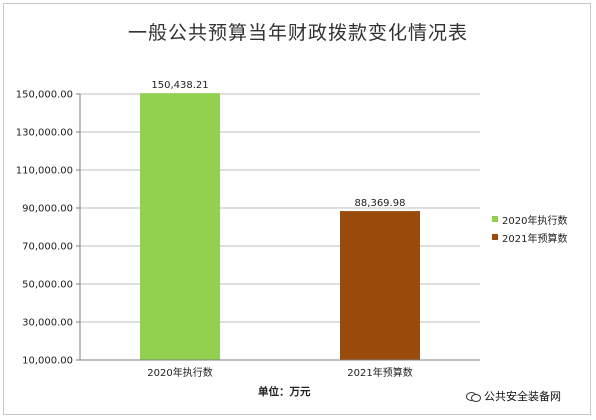  Describe the element at coordinates (284, 392) in the screenshot. I see `unit-label: 单位：万元` at that location.